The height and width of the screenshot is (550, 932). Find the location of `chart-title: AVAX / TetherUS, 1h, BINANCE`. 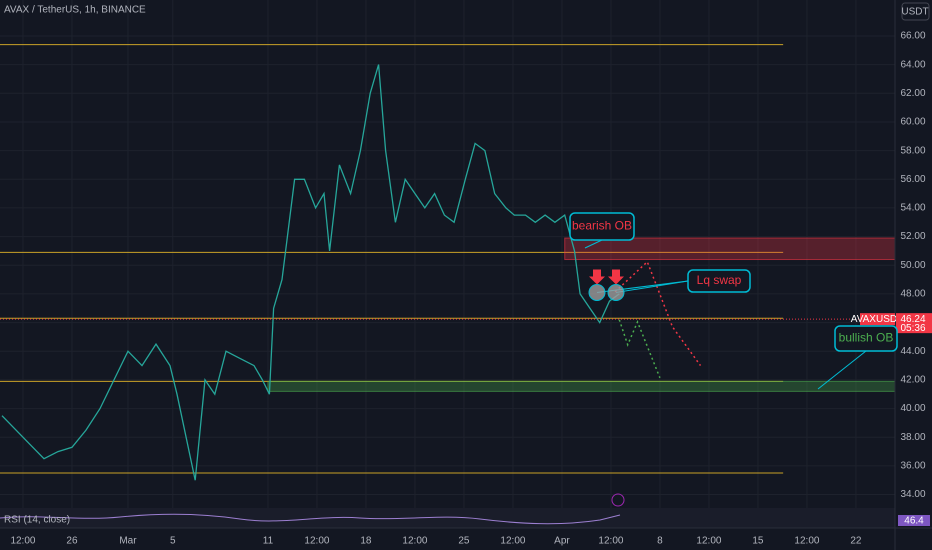

chart-title: AVAX / TetherUS, 1h, BINANCE is located at coordinates (75, 10).